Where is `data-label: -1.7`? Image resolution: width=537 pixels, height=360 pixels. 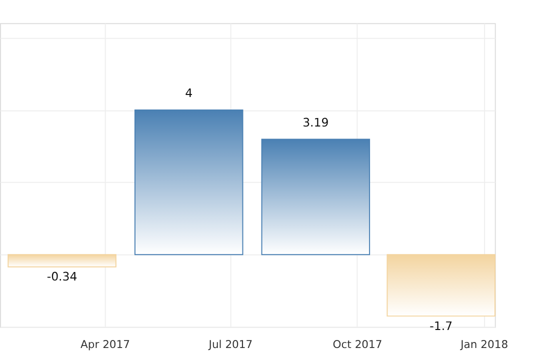 data-label: -1.7 is located at coordinates (441, 325).